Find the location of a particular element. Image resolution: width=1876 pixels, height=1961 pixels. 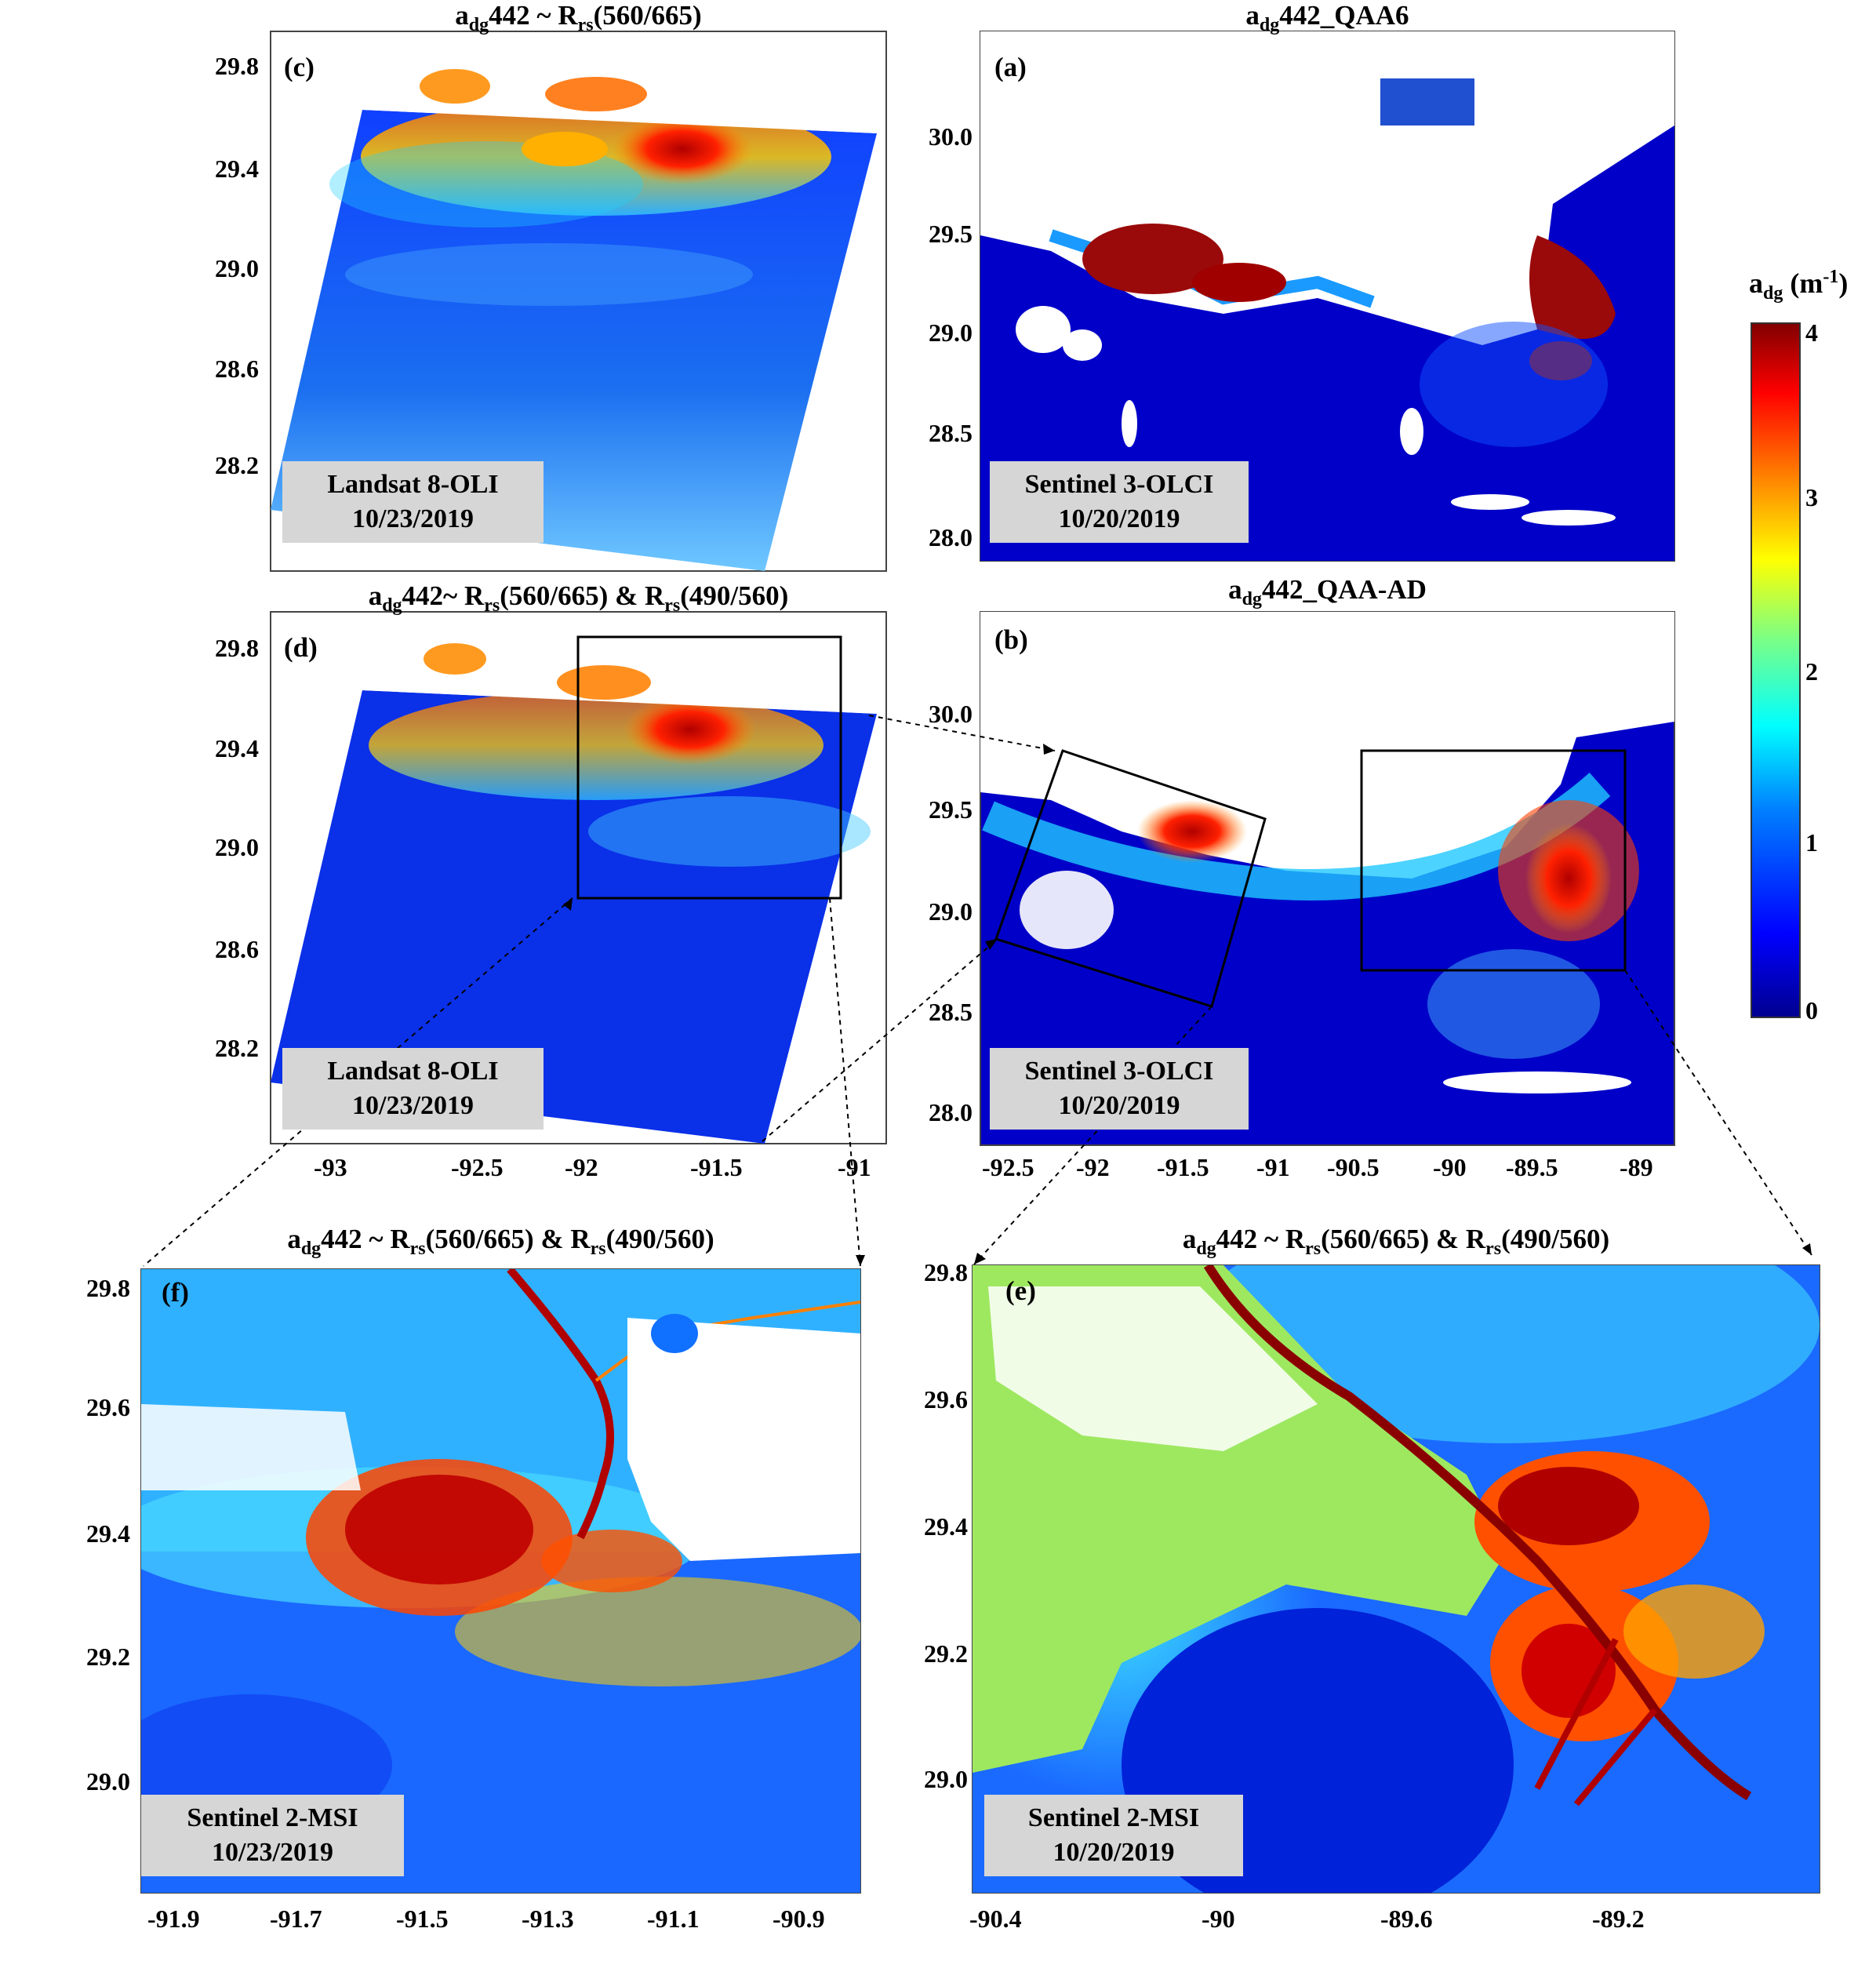

xtick: -90.9 is located at coordinates (799, 1919).